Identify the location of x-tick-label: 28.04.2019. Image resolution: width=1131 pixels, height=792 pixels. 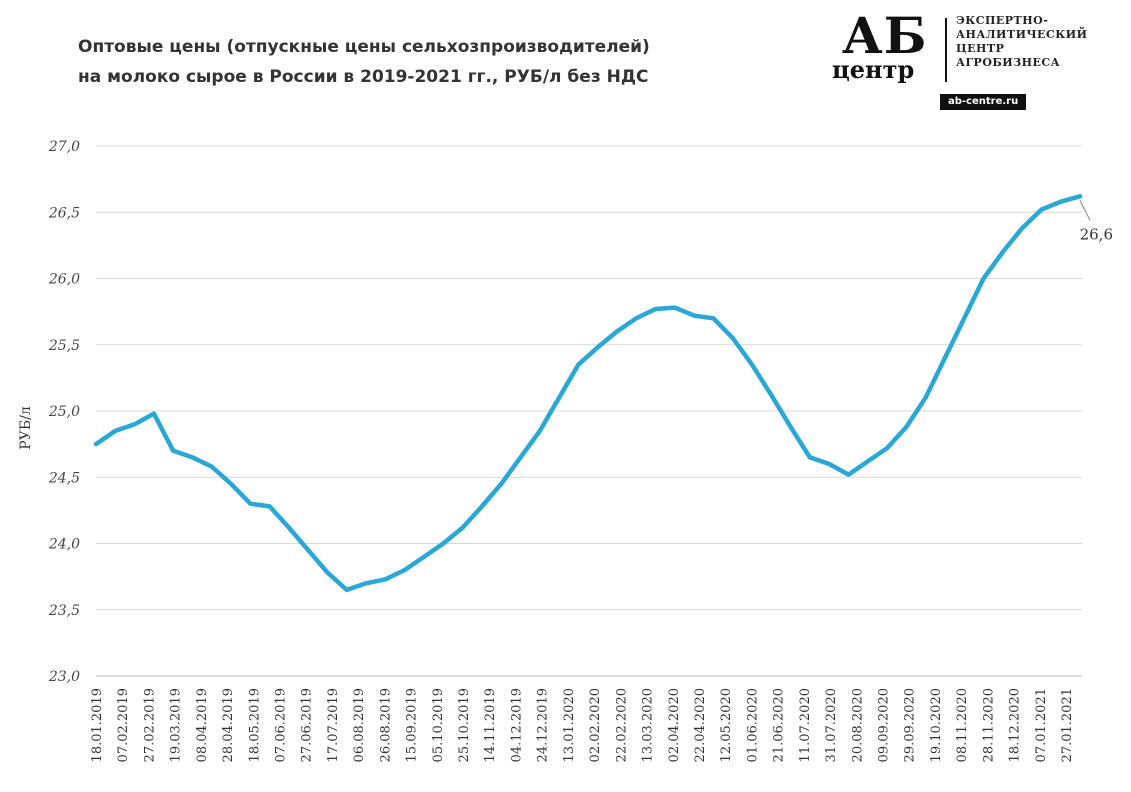
(228, 725).